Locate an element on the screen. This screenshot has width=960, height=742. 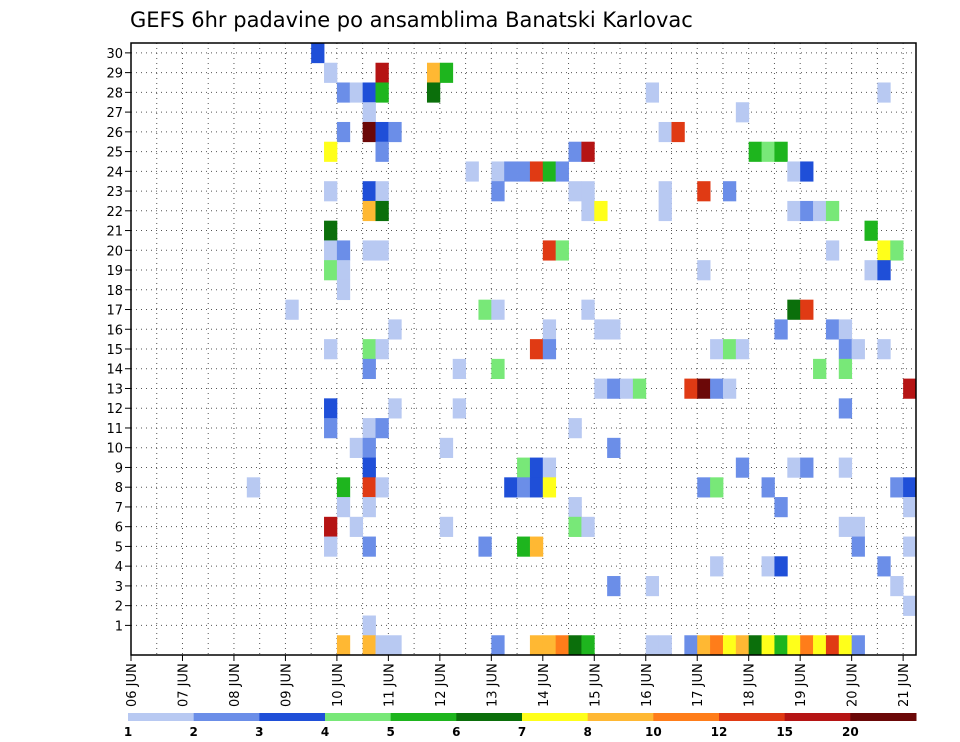
y-tick-label: 15 is located at coordinates (114, 350).